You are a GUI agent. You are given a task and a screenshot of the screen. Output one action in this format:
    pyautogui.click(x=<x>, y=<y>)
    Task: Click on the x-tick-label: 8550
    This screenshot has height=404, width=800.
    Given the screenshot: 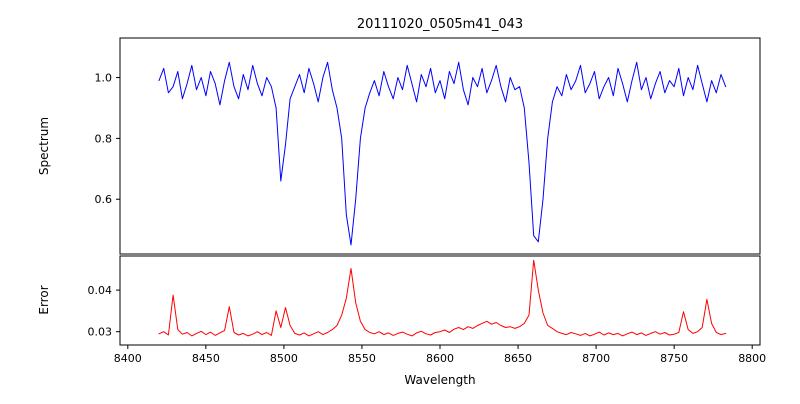 What is the action you would take?
    pyautogui.click(x=362, y=358)
    